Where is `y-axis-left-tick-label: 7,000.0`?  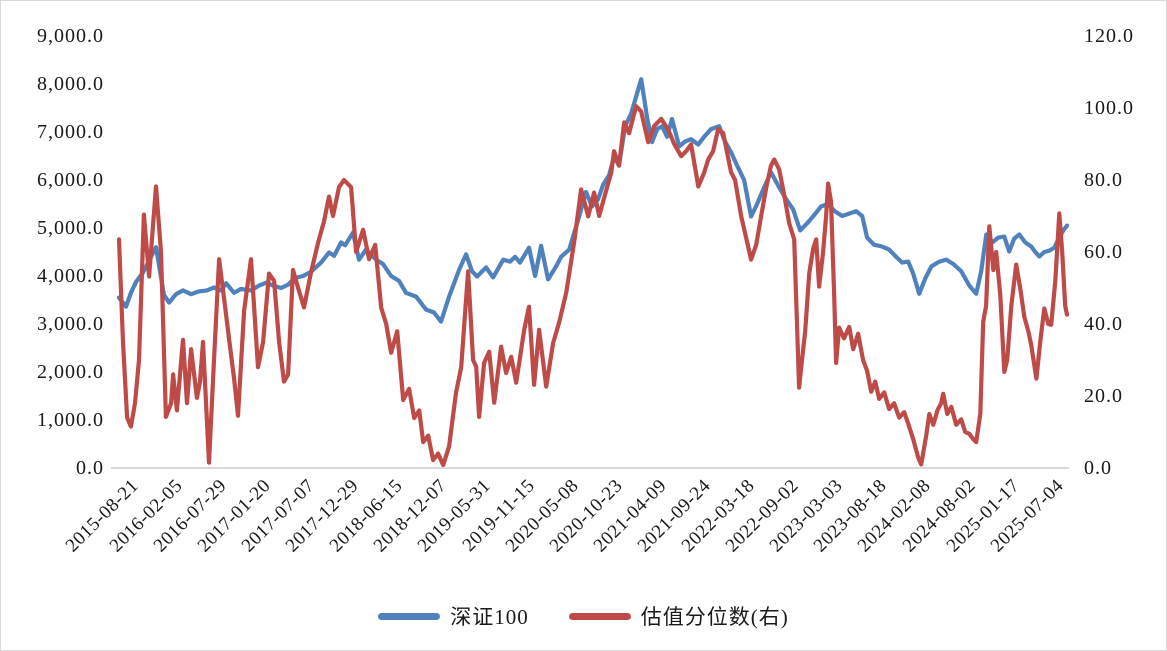
y-axis-left-tick-label: 7,000.0 is located at coordinates (70, 132).